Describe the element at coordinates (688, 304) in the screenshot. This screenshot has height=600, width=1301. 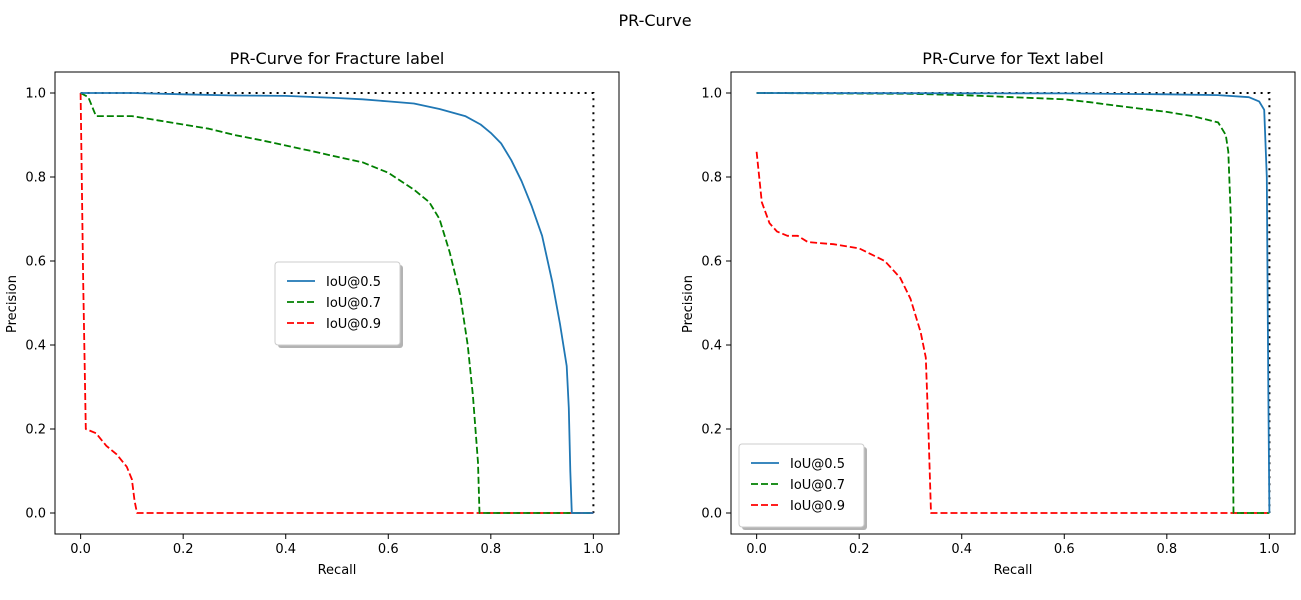
I see `text-y-axis-label: Precision` at that location.